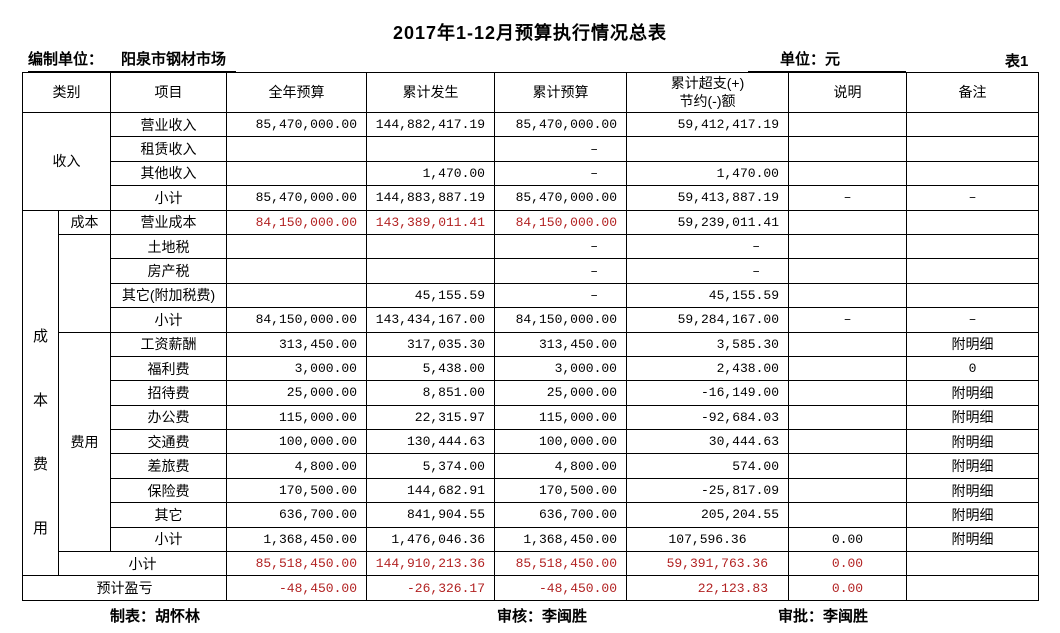 The height and width of the screenshot is (633, 1060). What do you see at coordinates (296, 417) in the screenshot?
I see `table-cell: 115,000.00` at bounding box center [296, 417].